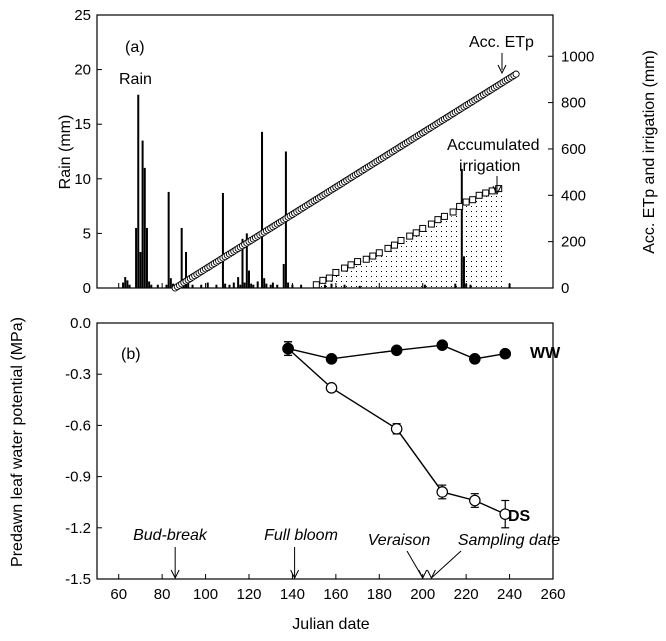 The height and width of the screenshot is (641, 666). What do you see at coordinates (80, 323) in the screenshot?
I see `water-potential-tick-label: 0.0` at bounding box center [80, 323].